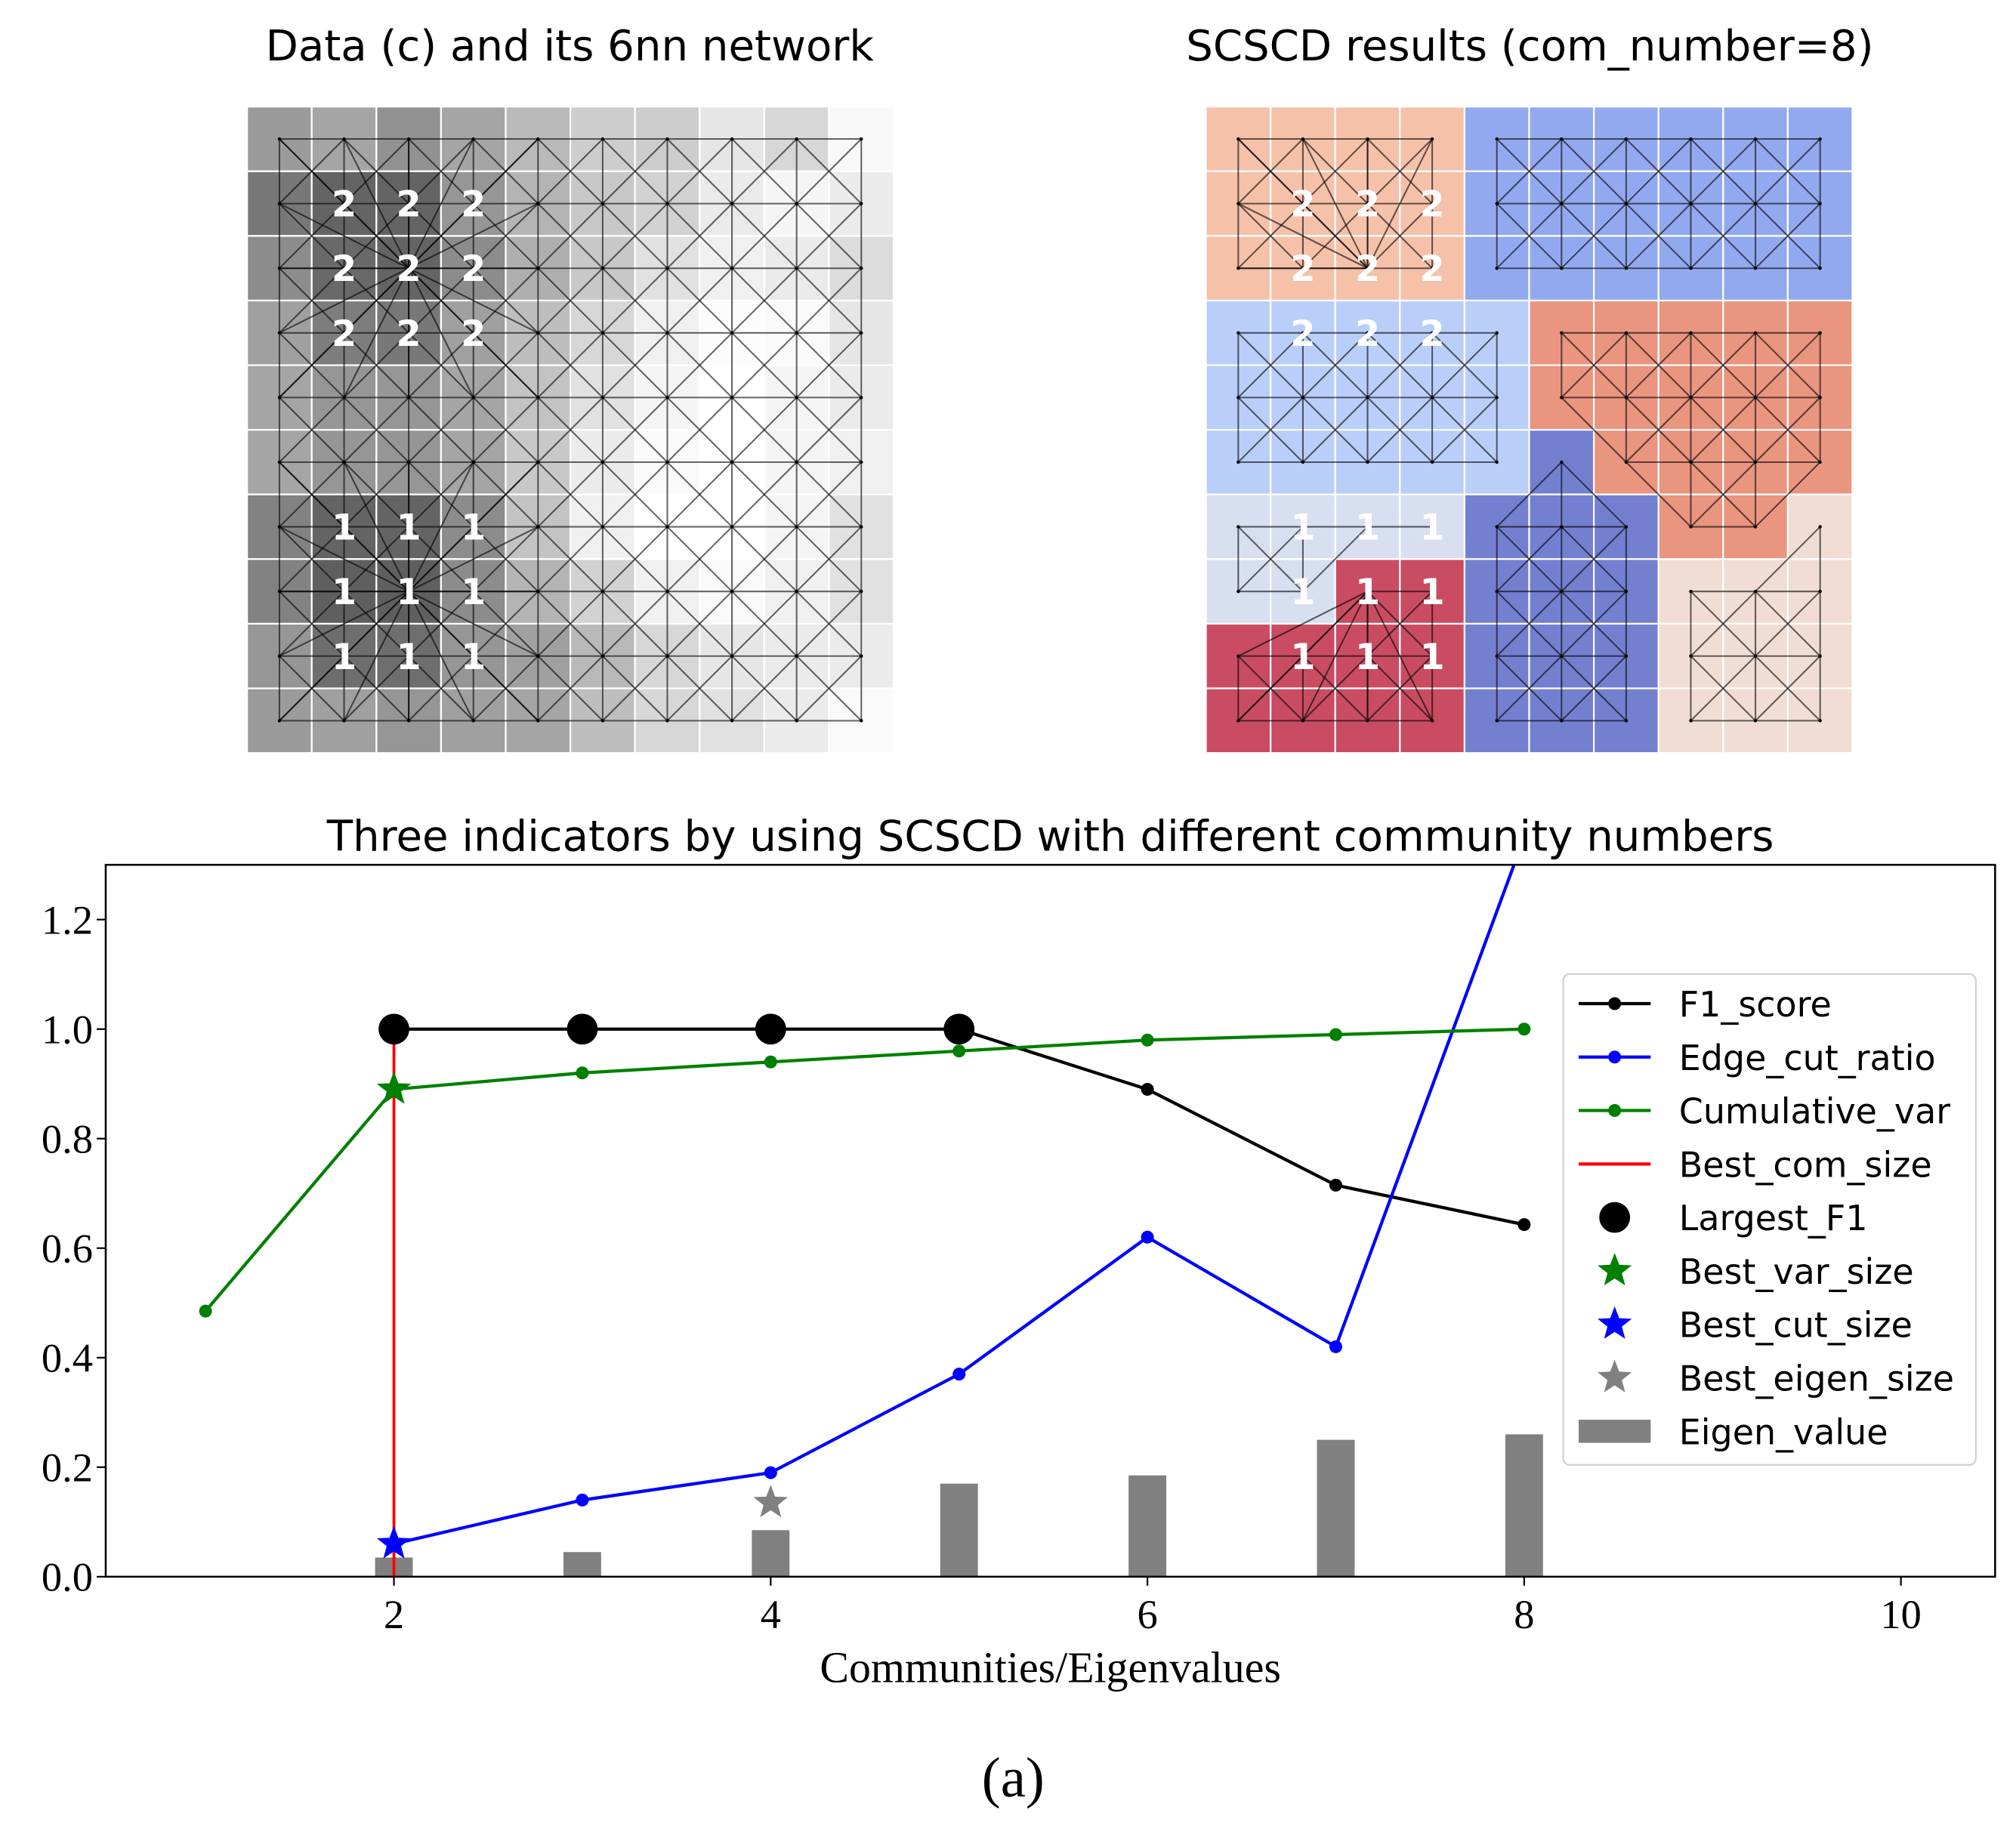 Image resolution: width=2016 pixels, height=1826 pixels. What do you see at coordinates (67, 1468) in the screenshot?
I see `y-tick-label: 0.2` at bounding box center [67, 1468].